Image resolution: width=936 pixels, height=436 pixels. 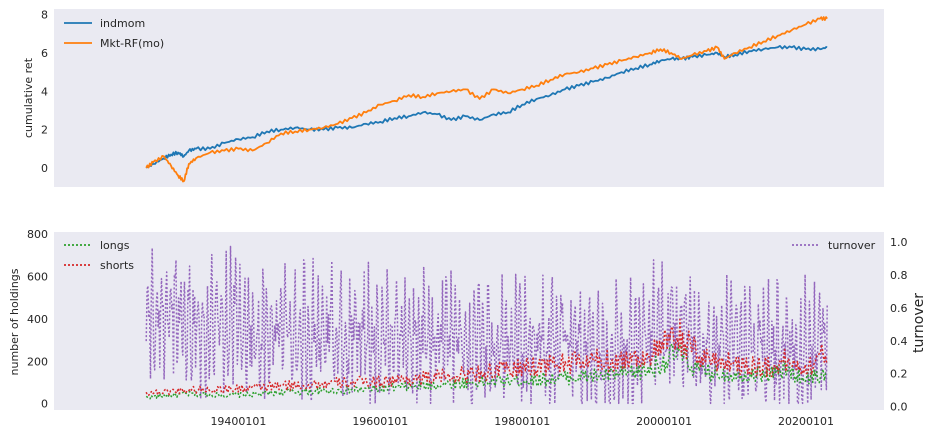 I want to click on top-y-tick-label: 6, so click(x=44, y=53).